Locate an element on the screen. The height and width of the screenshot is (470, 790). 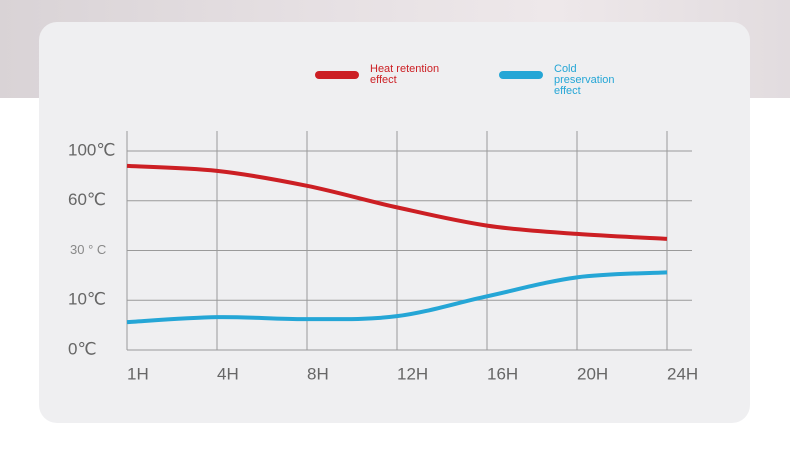
y-tick-label: 60℃ is located at coordinates (87, 199).